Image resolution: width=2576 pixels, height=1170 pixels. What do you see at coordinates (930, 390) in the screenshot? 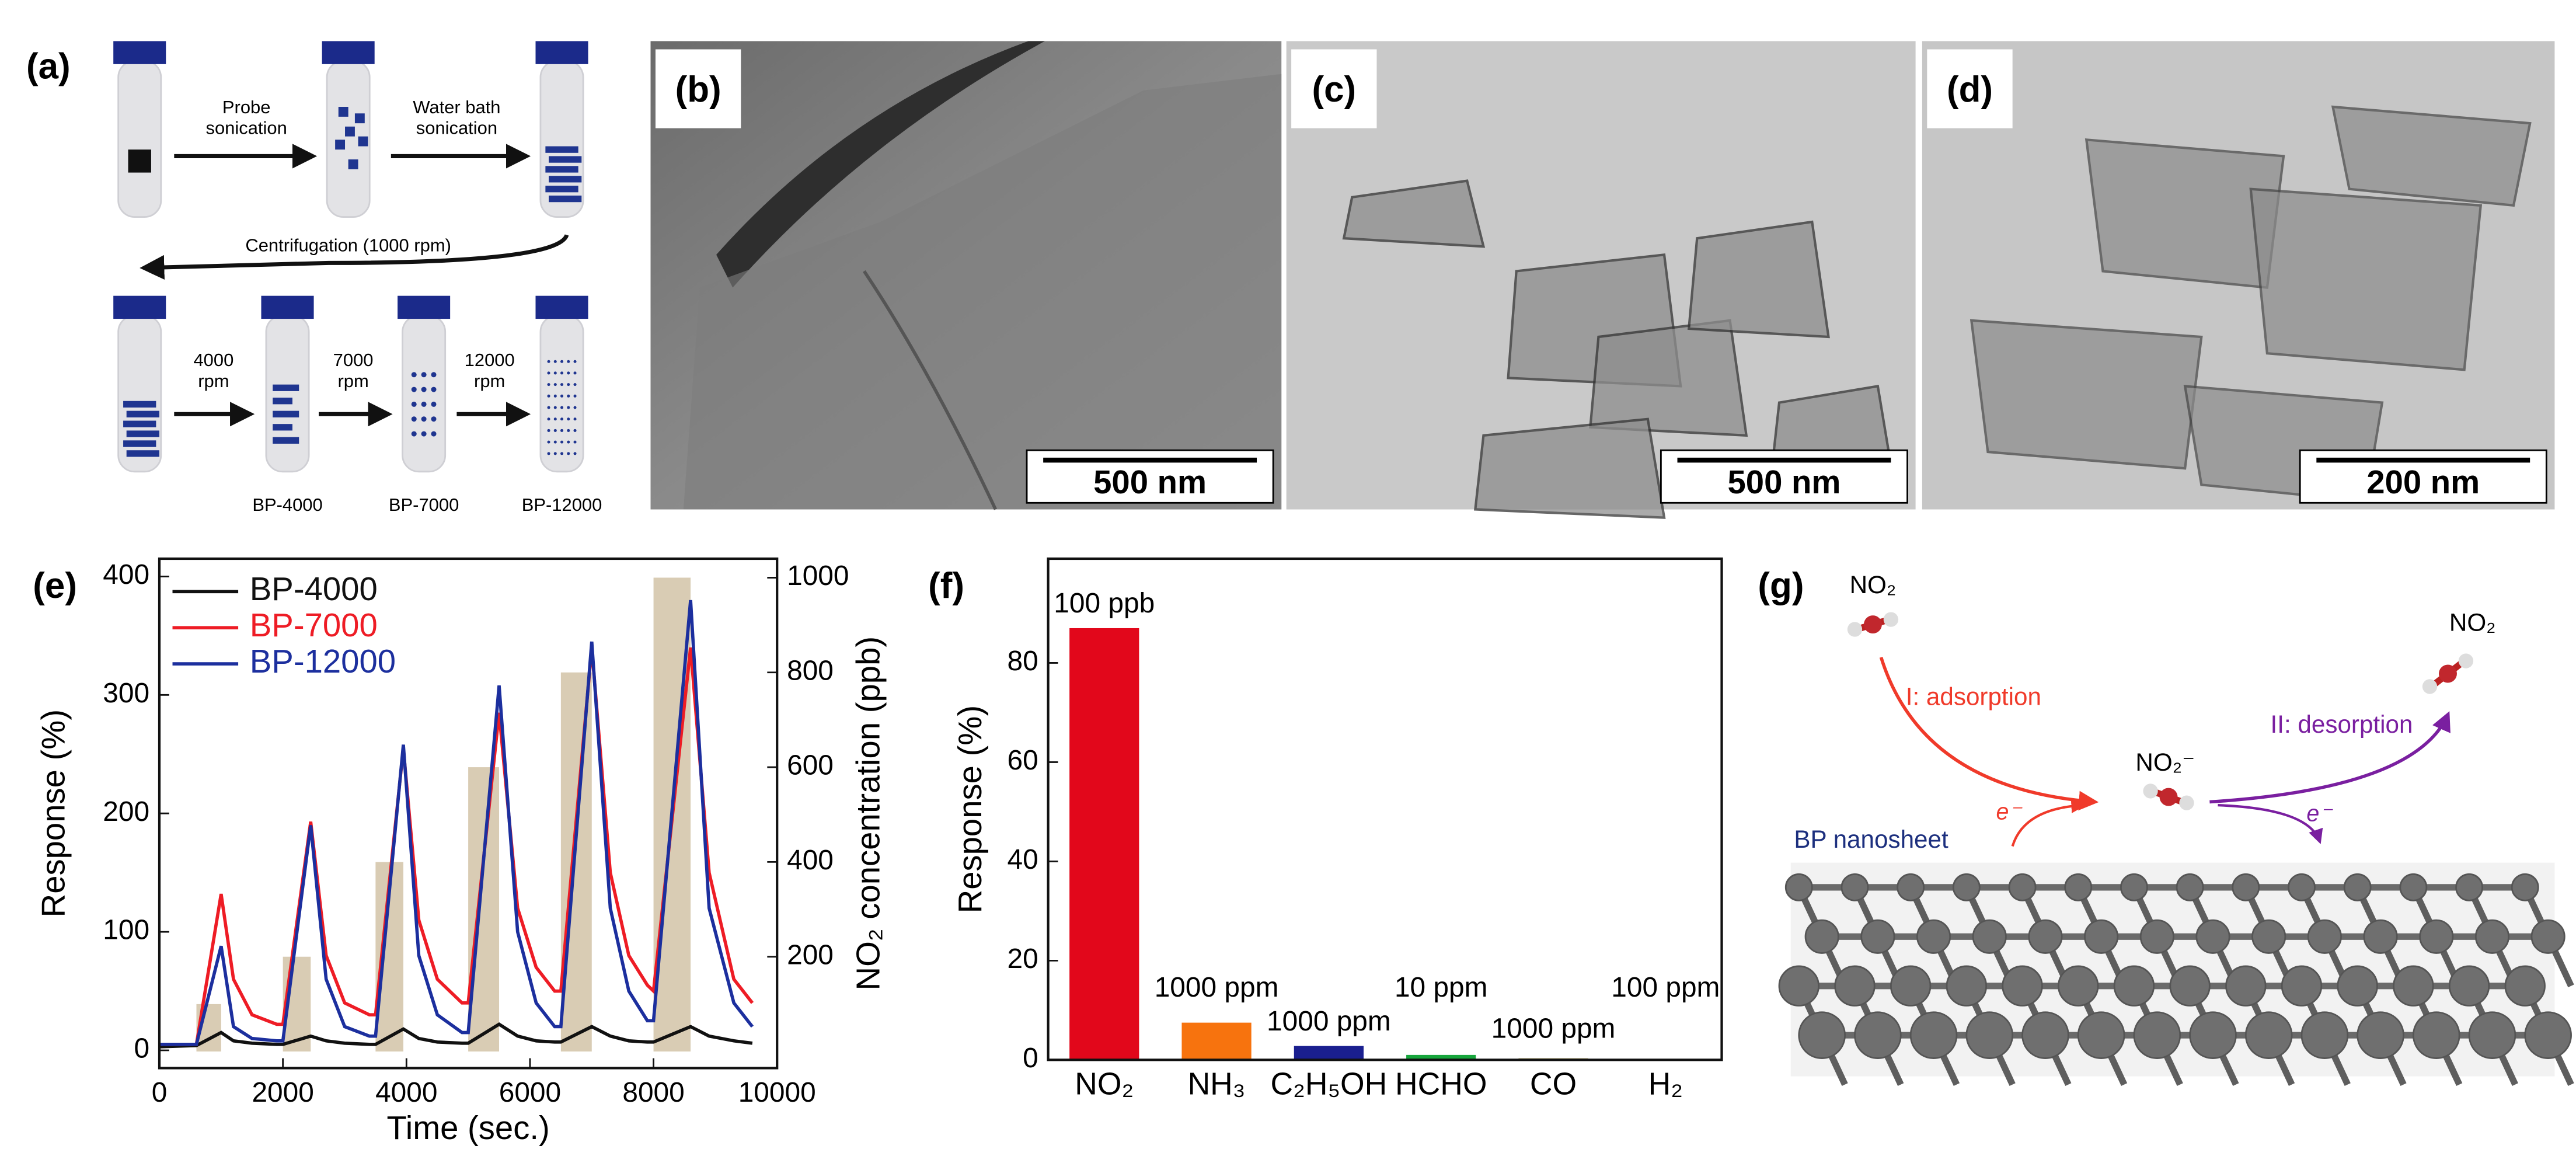
I see `fold` at bounding box center [930, 390].